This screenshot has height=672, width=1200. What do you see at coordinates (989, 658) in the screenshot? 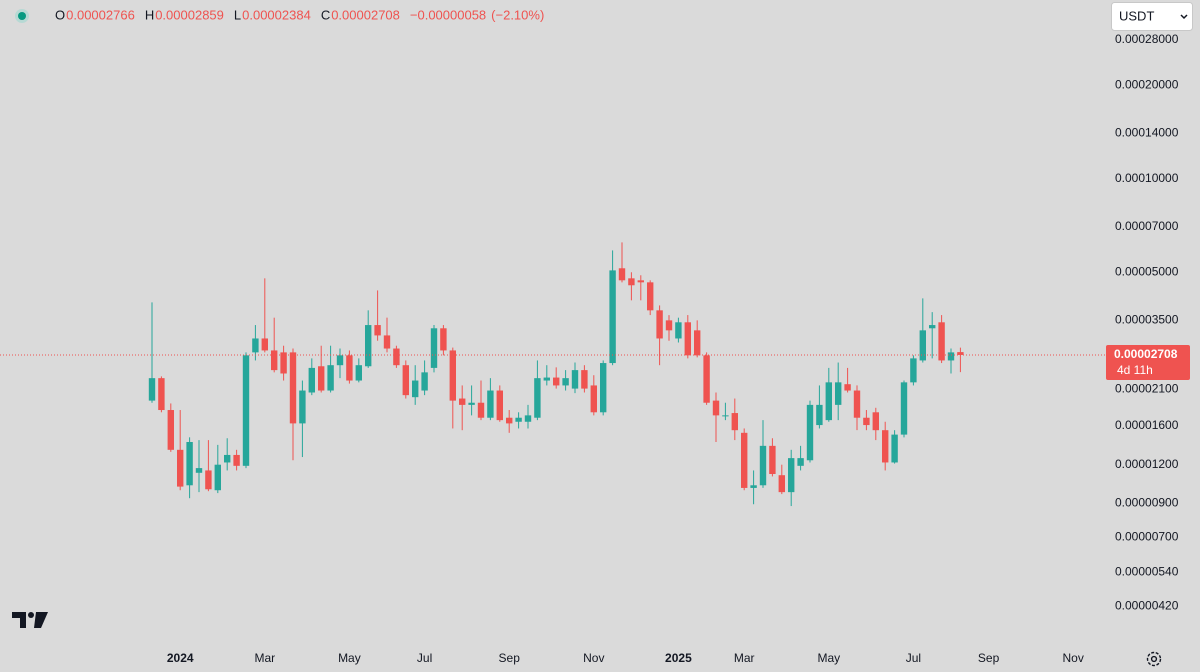
I see `x-tick-label: Sep` at bounding box center [989, 658].